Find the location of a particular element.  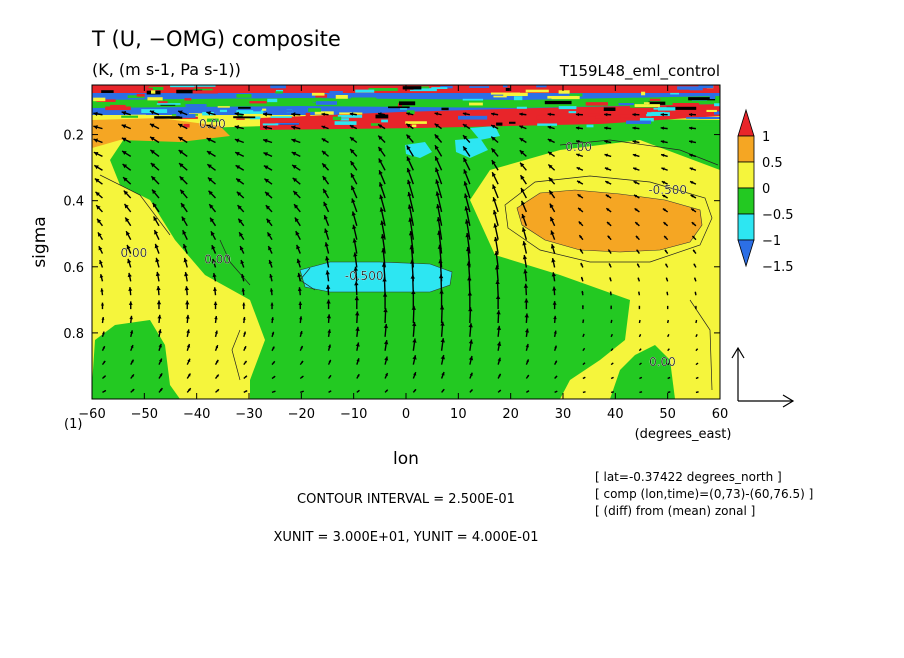

colorbar-label: −1 is located at coordinates (771, 241).